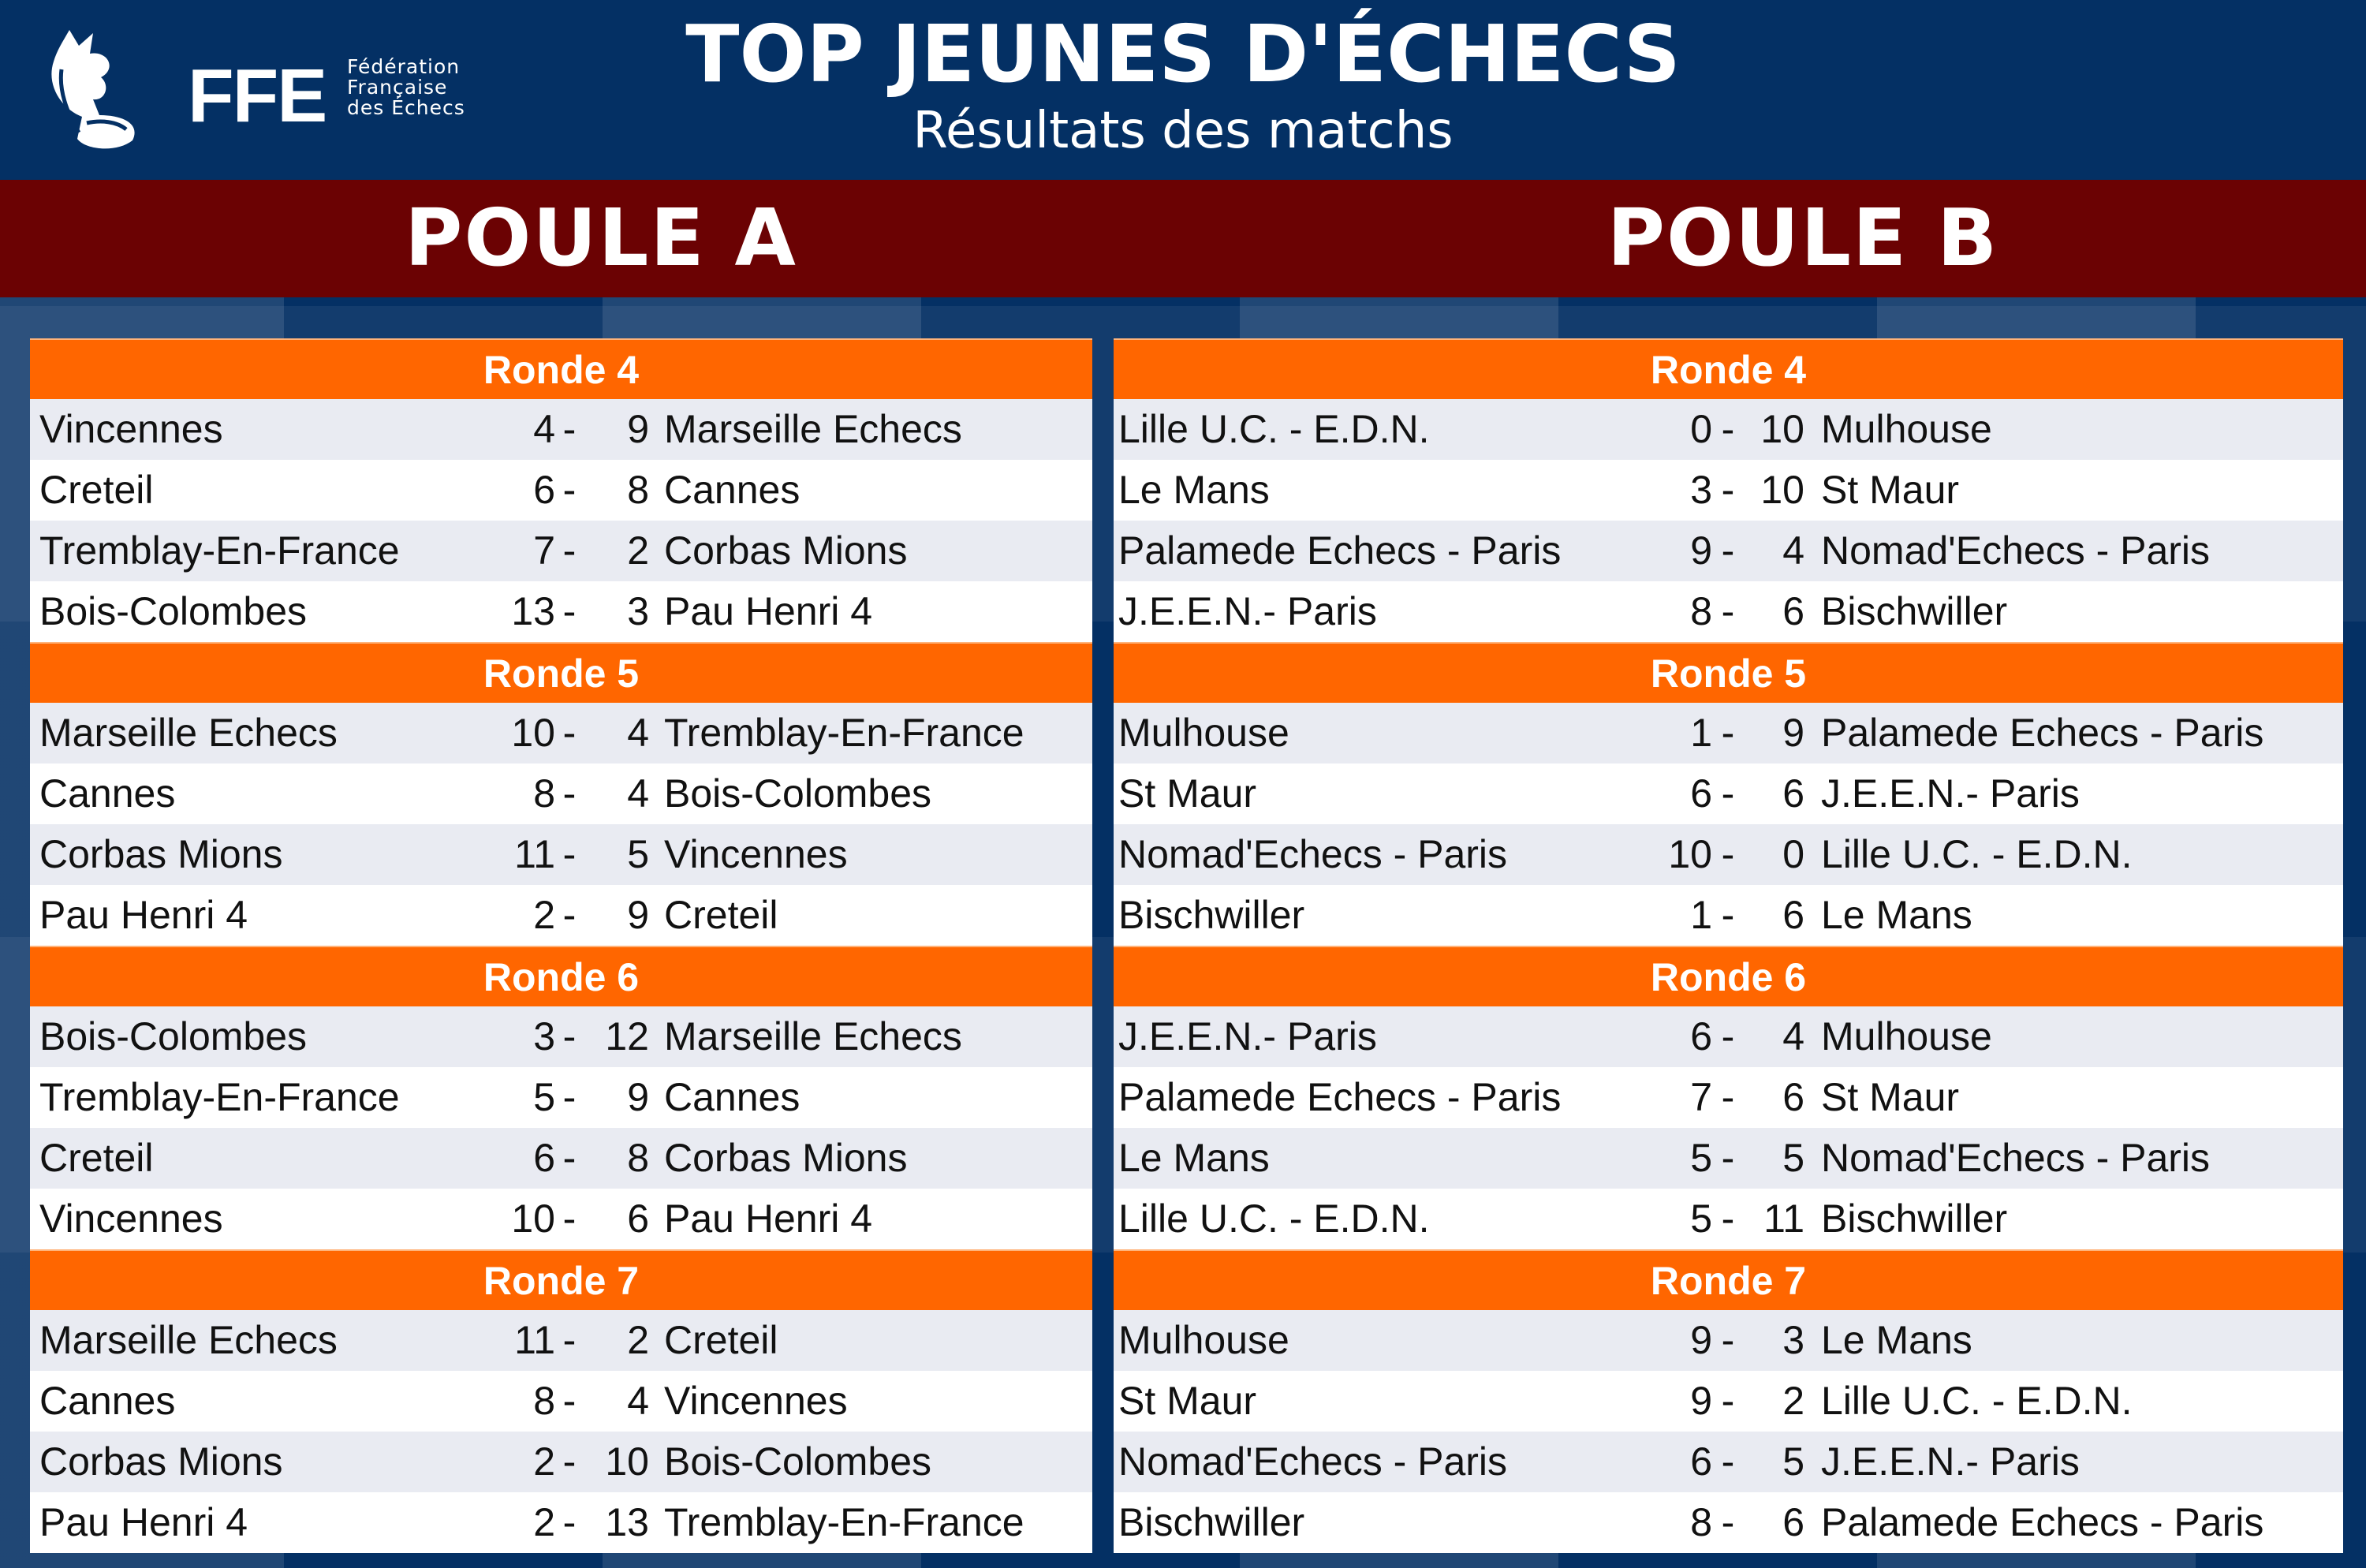 This screenshot has width=2366, height=1568. What do you see at coordinates (1728, 976) in the screenshot?
I see `round-header: Ronde 6` at bounding box center [1728, 976].